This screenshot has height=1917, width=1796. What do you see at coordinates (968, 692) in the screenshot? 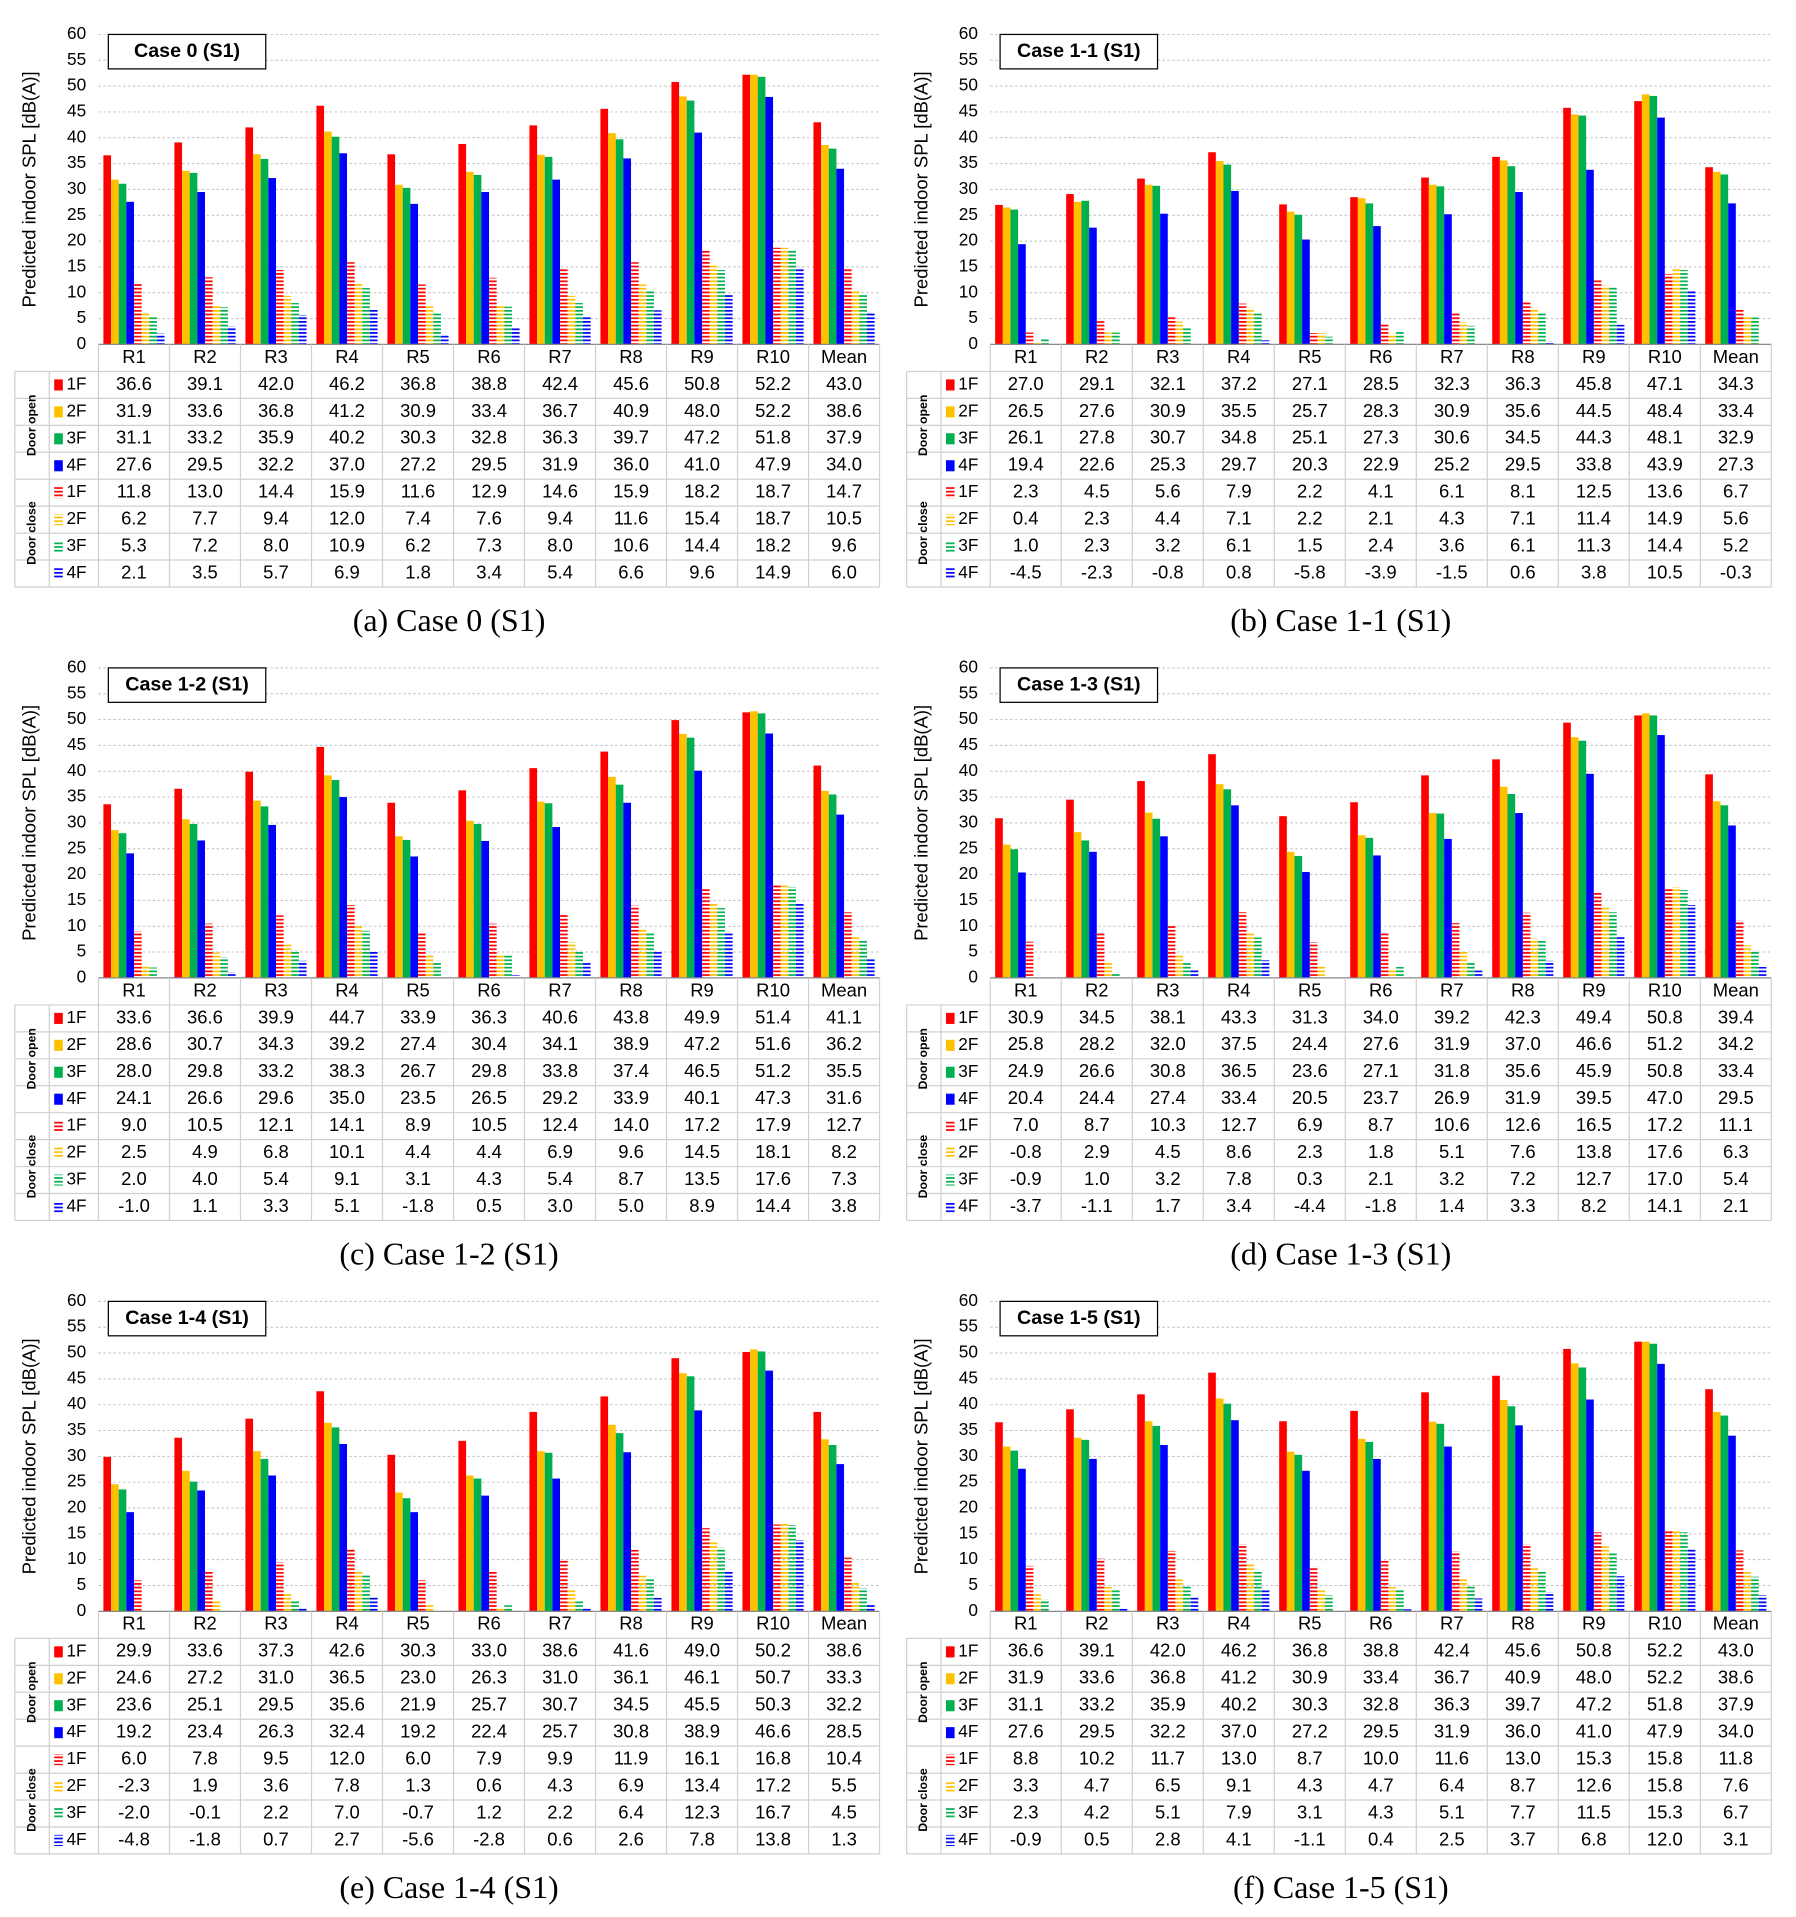
I see `y-tick-label: 55` at bounding box center [968, 692].